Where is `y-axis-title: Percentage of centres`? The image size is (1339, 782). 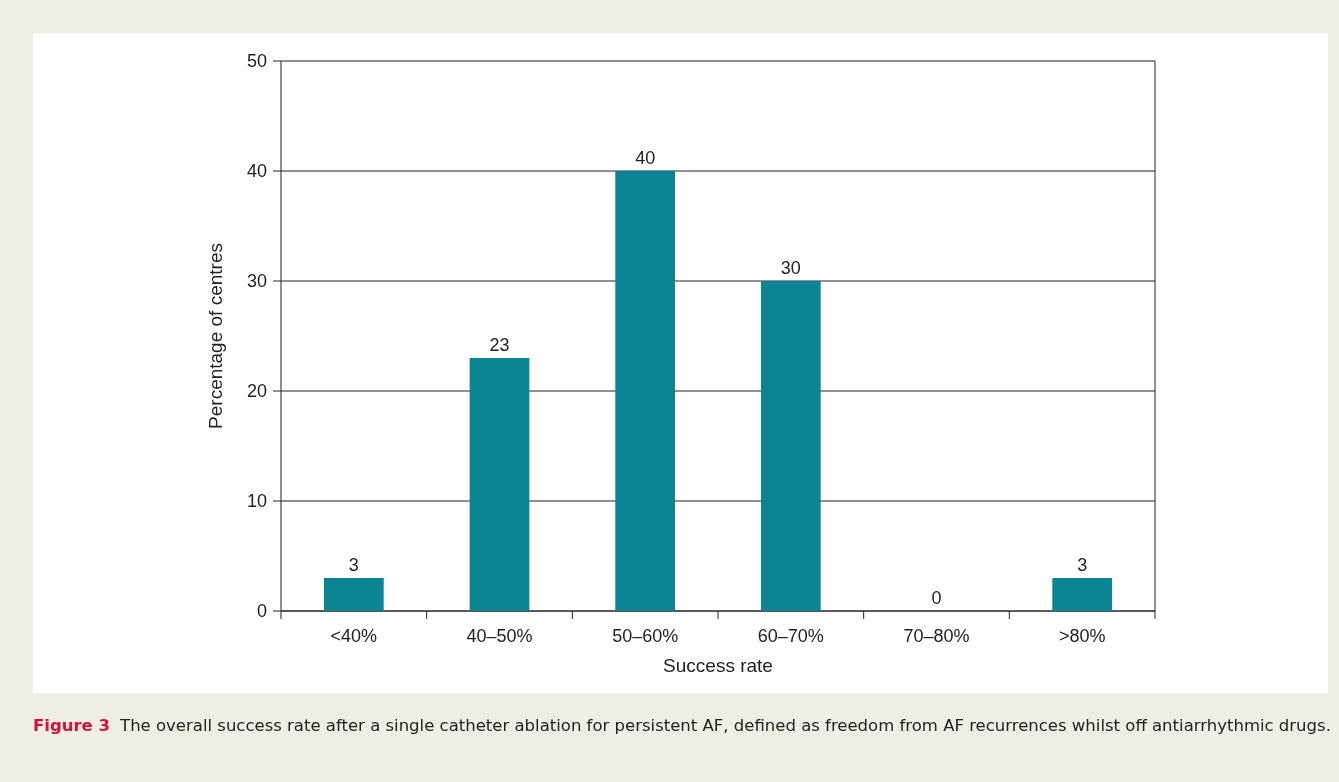
y-axis-title: Percentage of centres is located at coordinates (215, 336).